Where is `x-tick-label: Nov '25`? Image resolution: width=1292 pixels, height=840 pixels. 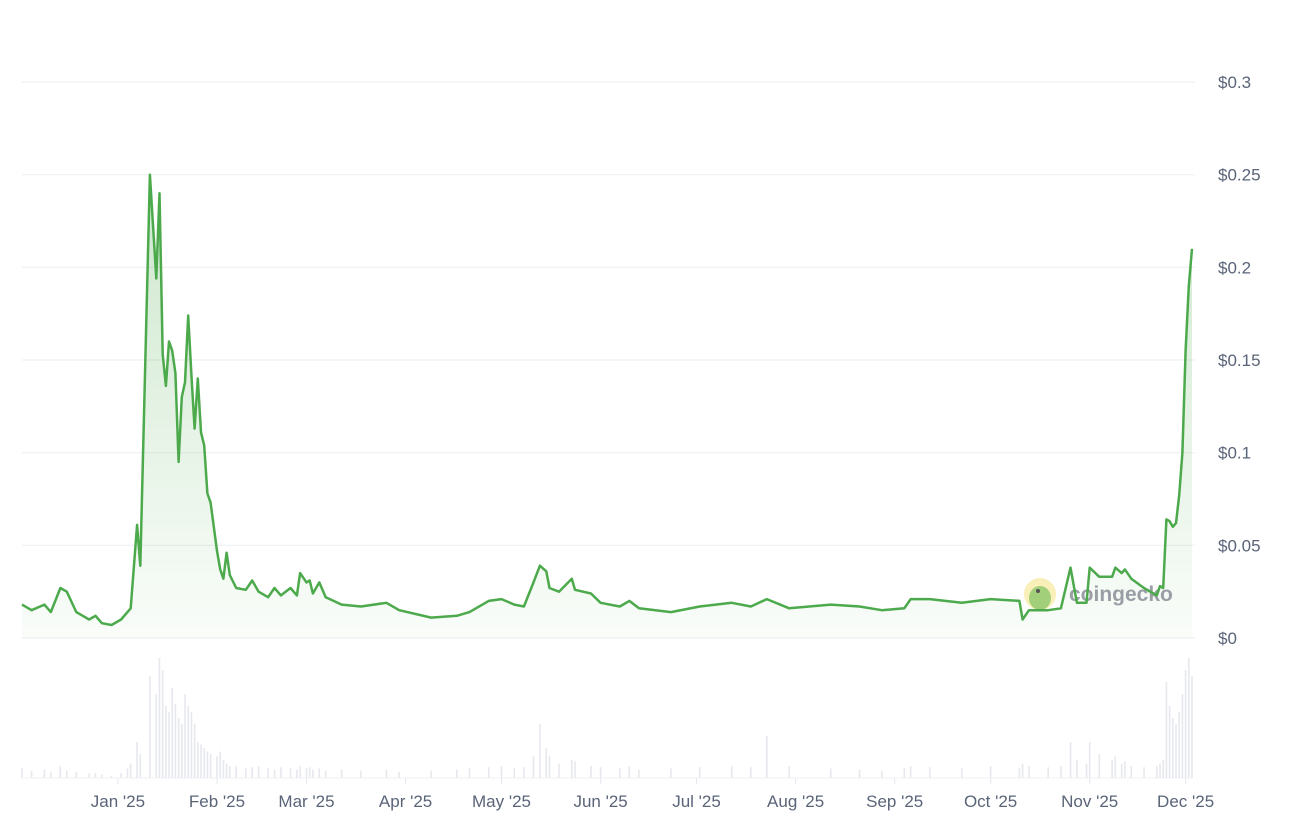 x-tick-label: Nov '25 is located at coordinates (1089, 801).